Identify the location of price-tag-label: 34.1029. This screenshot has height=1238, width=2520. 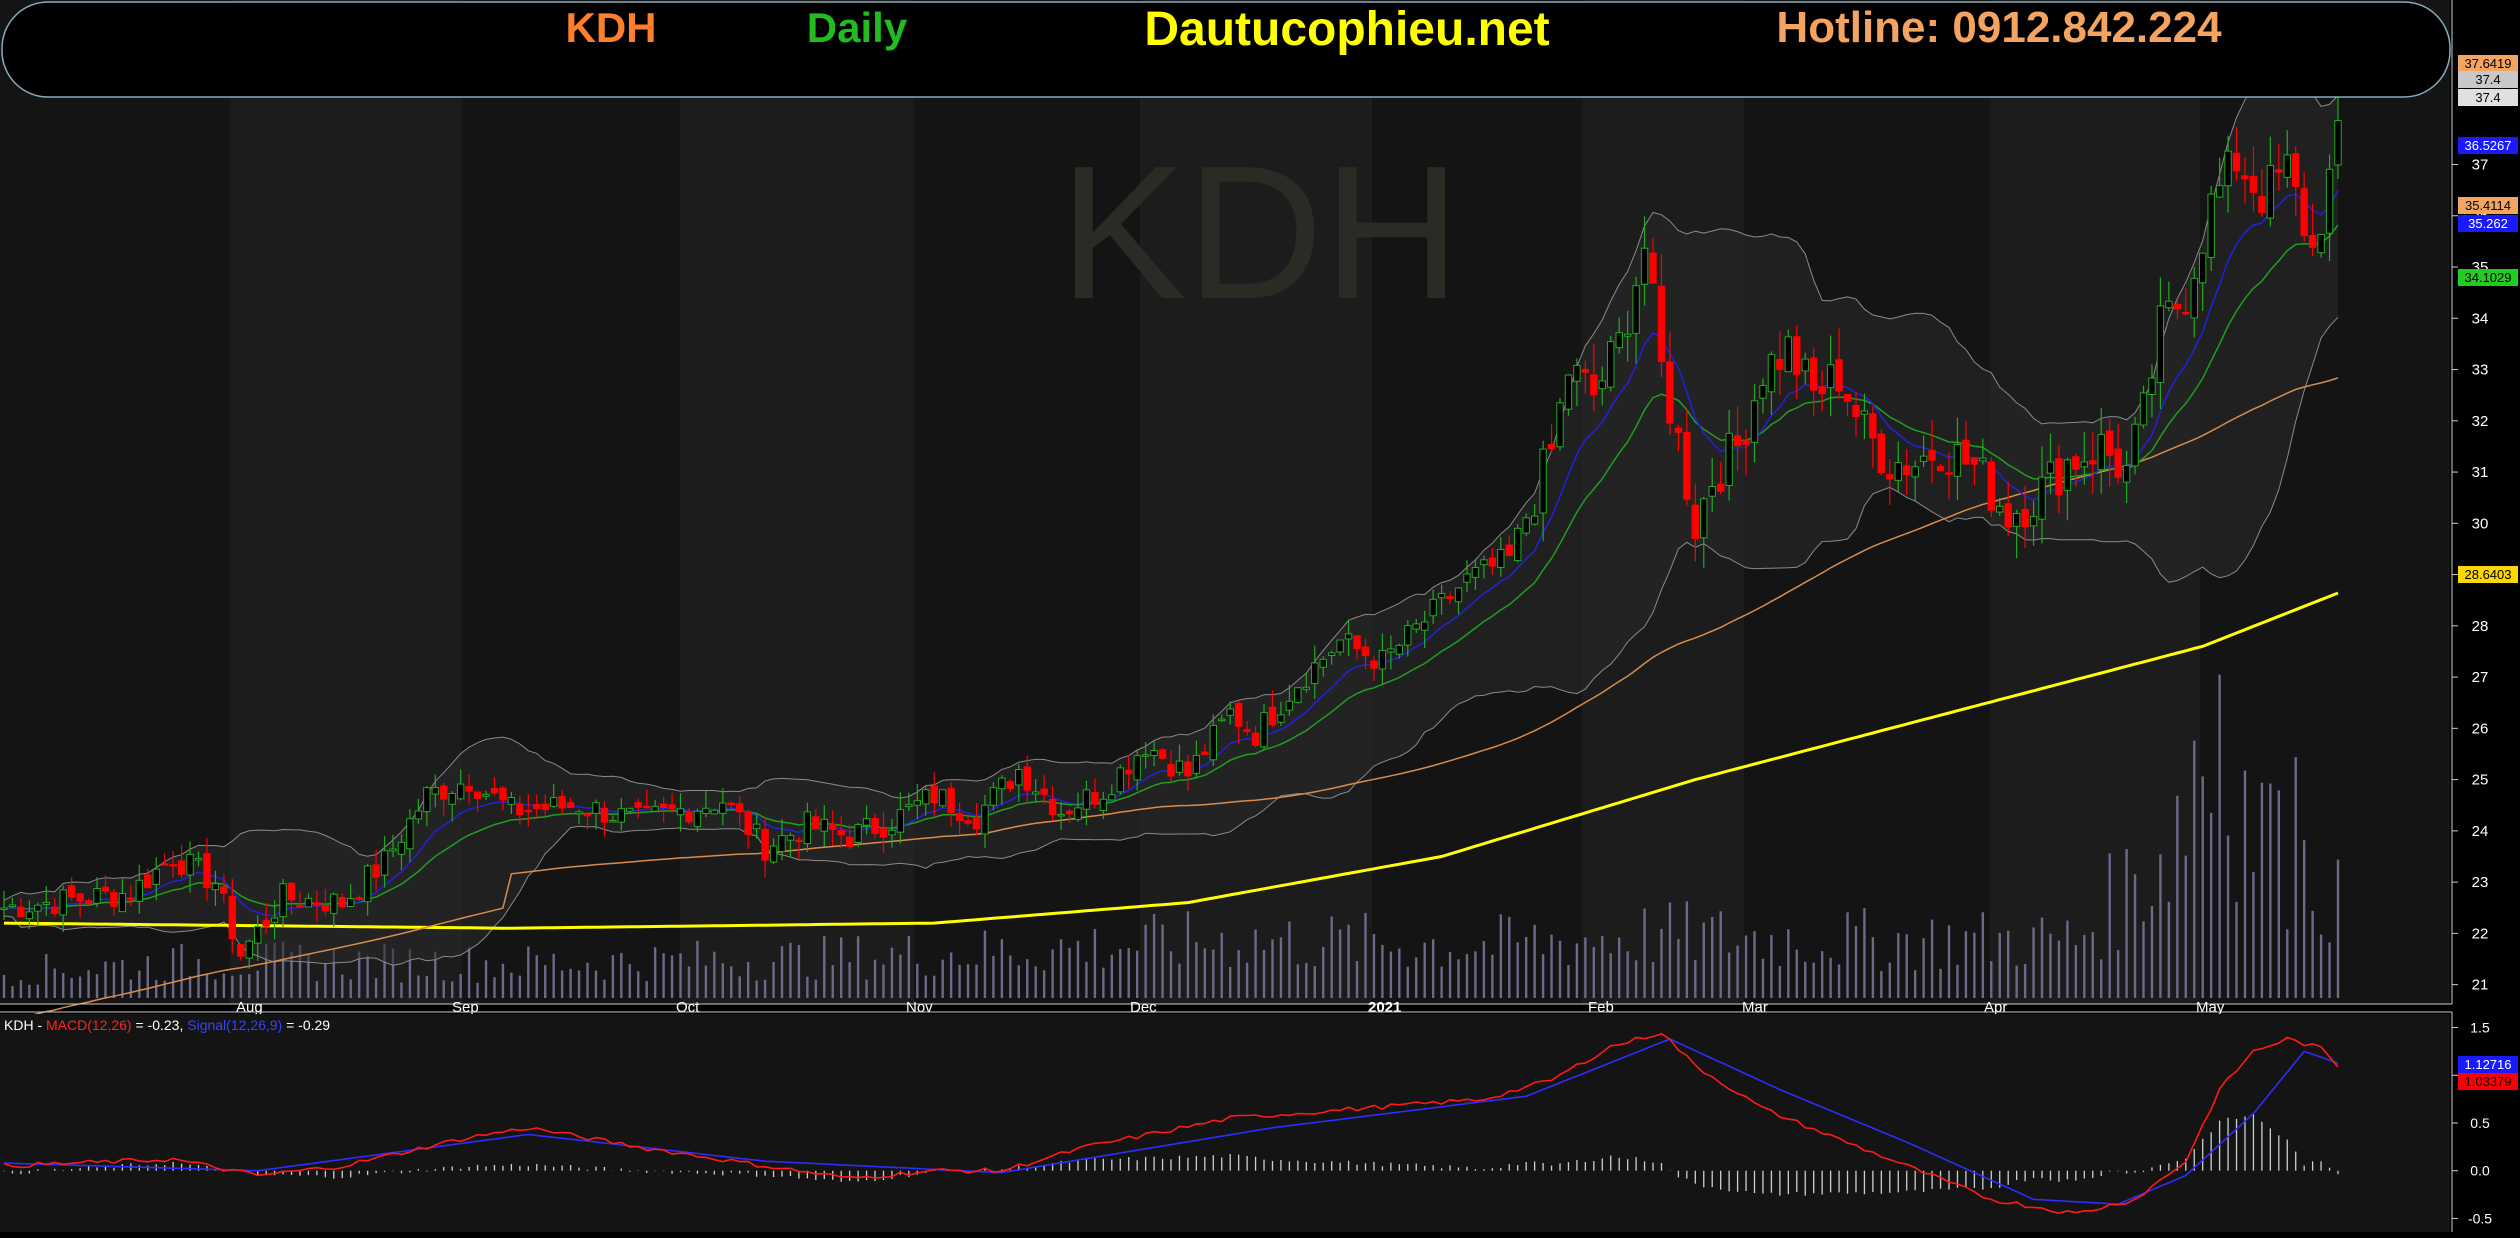
(2488, 277).